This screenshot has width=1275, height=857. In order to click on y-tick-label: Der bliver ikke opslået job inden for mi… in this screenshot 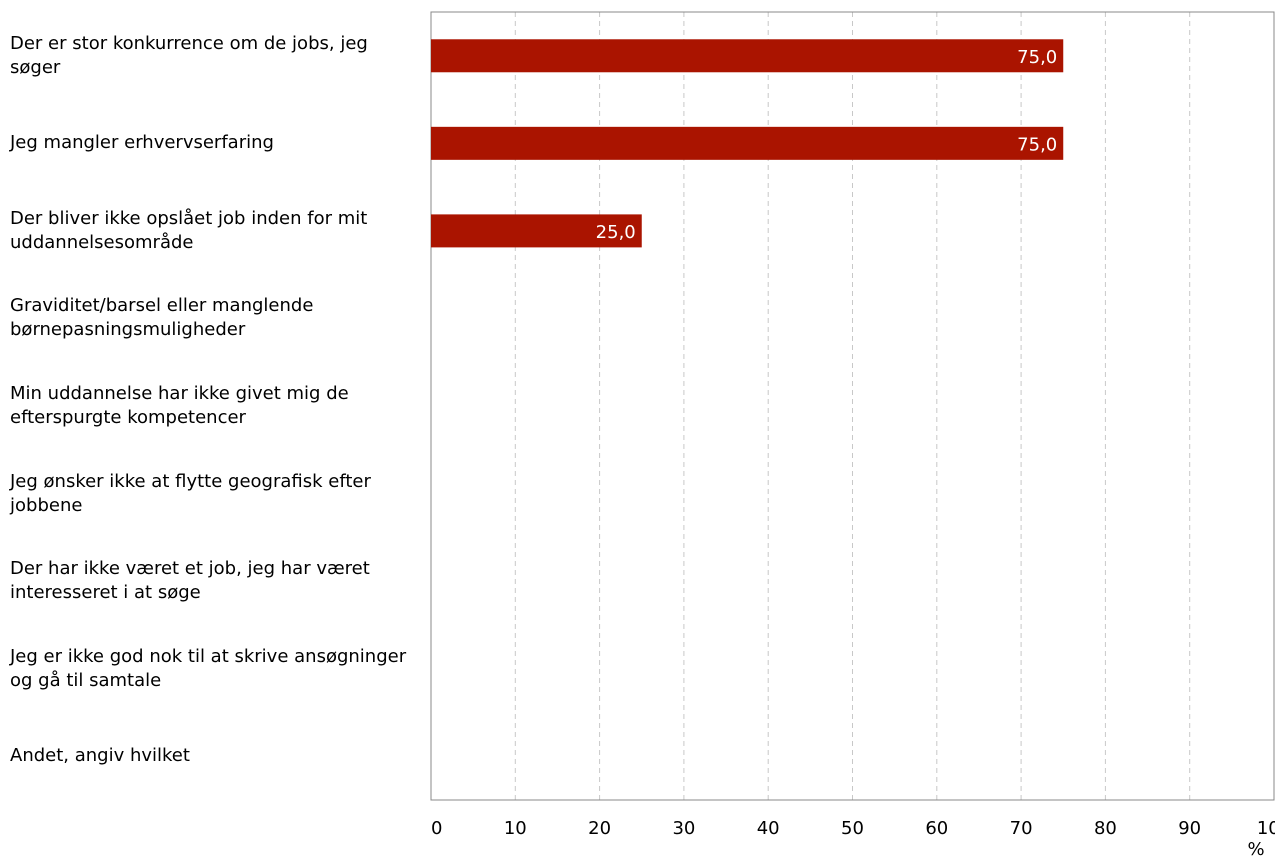, I will do `click(189, 230)`.